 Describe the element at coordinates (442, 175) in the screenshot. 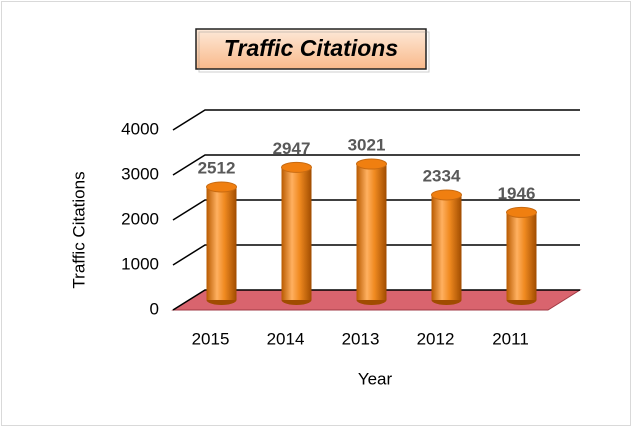

I see `data-label: 2334` at that location.